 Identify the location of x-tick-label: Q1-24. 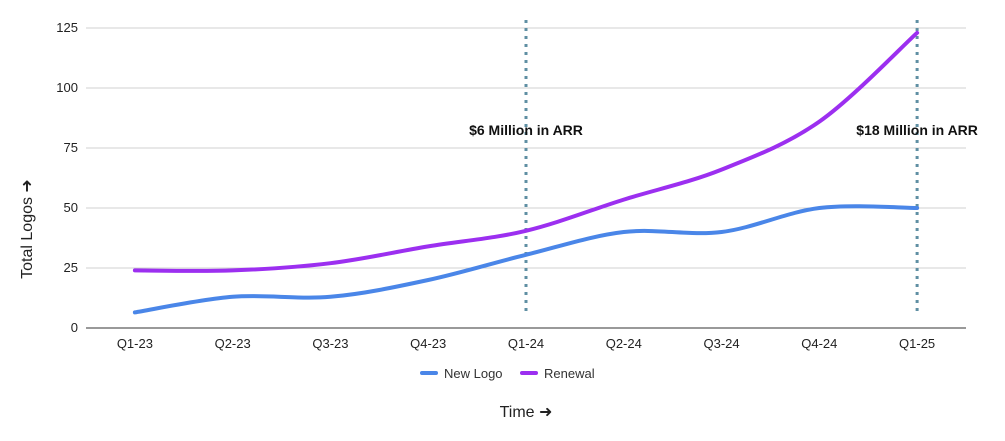
(526, 343).